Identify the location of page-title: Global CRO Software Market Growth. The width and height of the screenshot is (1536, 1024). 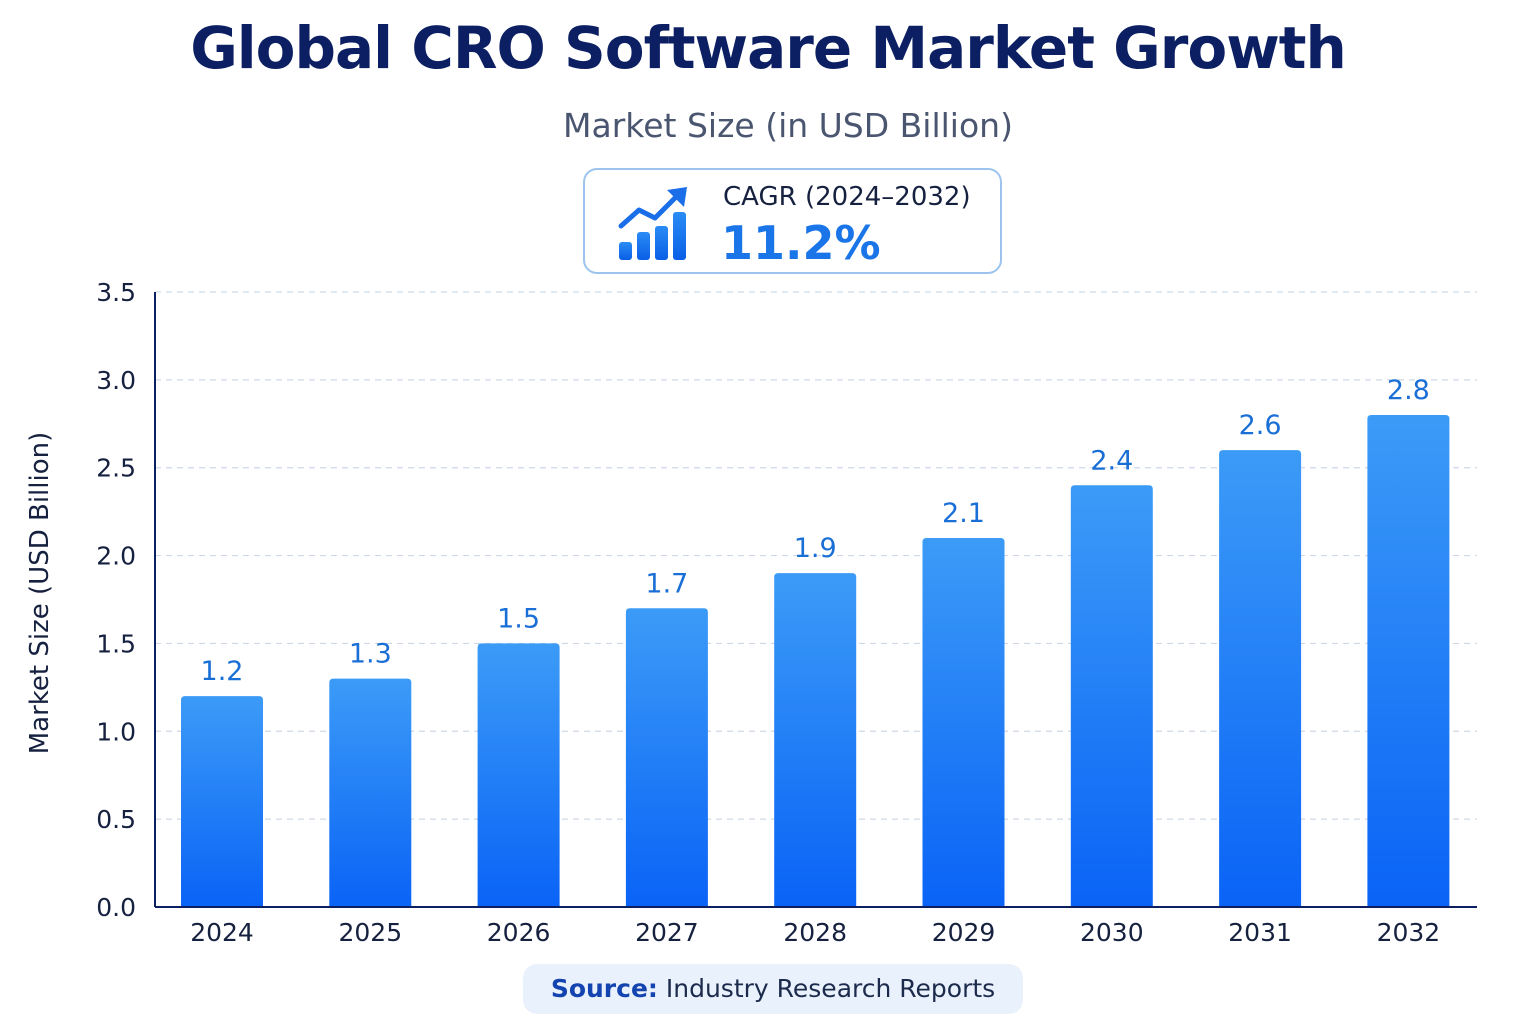
(768, 48).